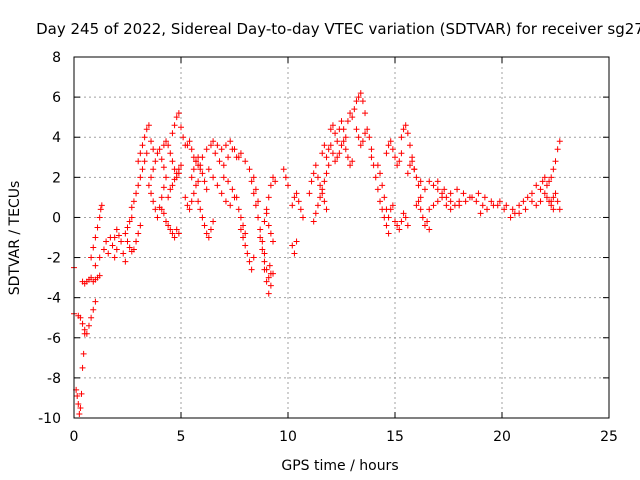 The height and width of the screenshot is (480, 640). I want to click on y-tick-label: -4, so click(54, 299).